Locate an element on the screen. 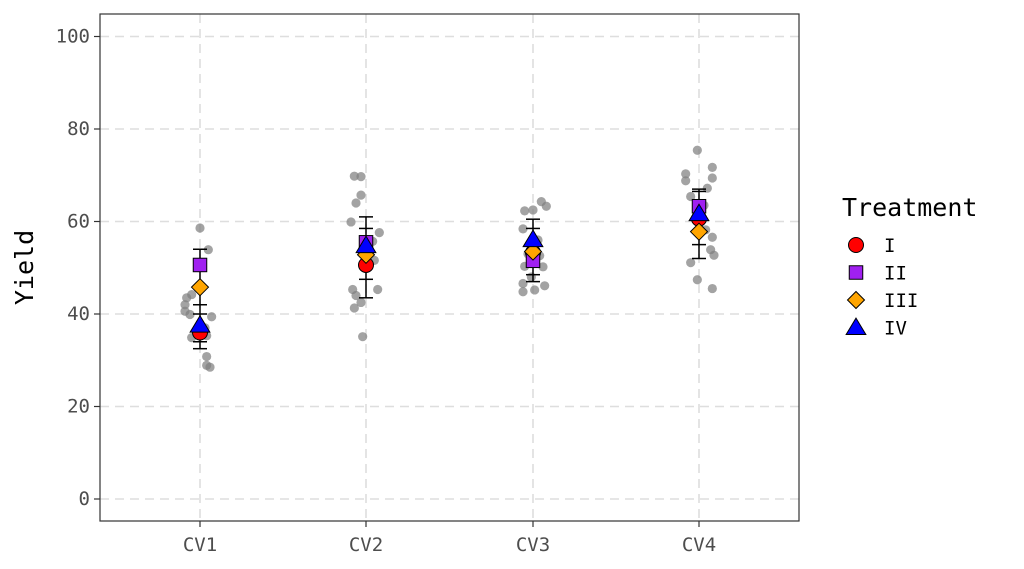 The height and width of the screenshot is (569, 1024). y-tick-label-60: 60 is located at coordinates (78, 222).